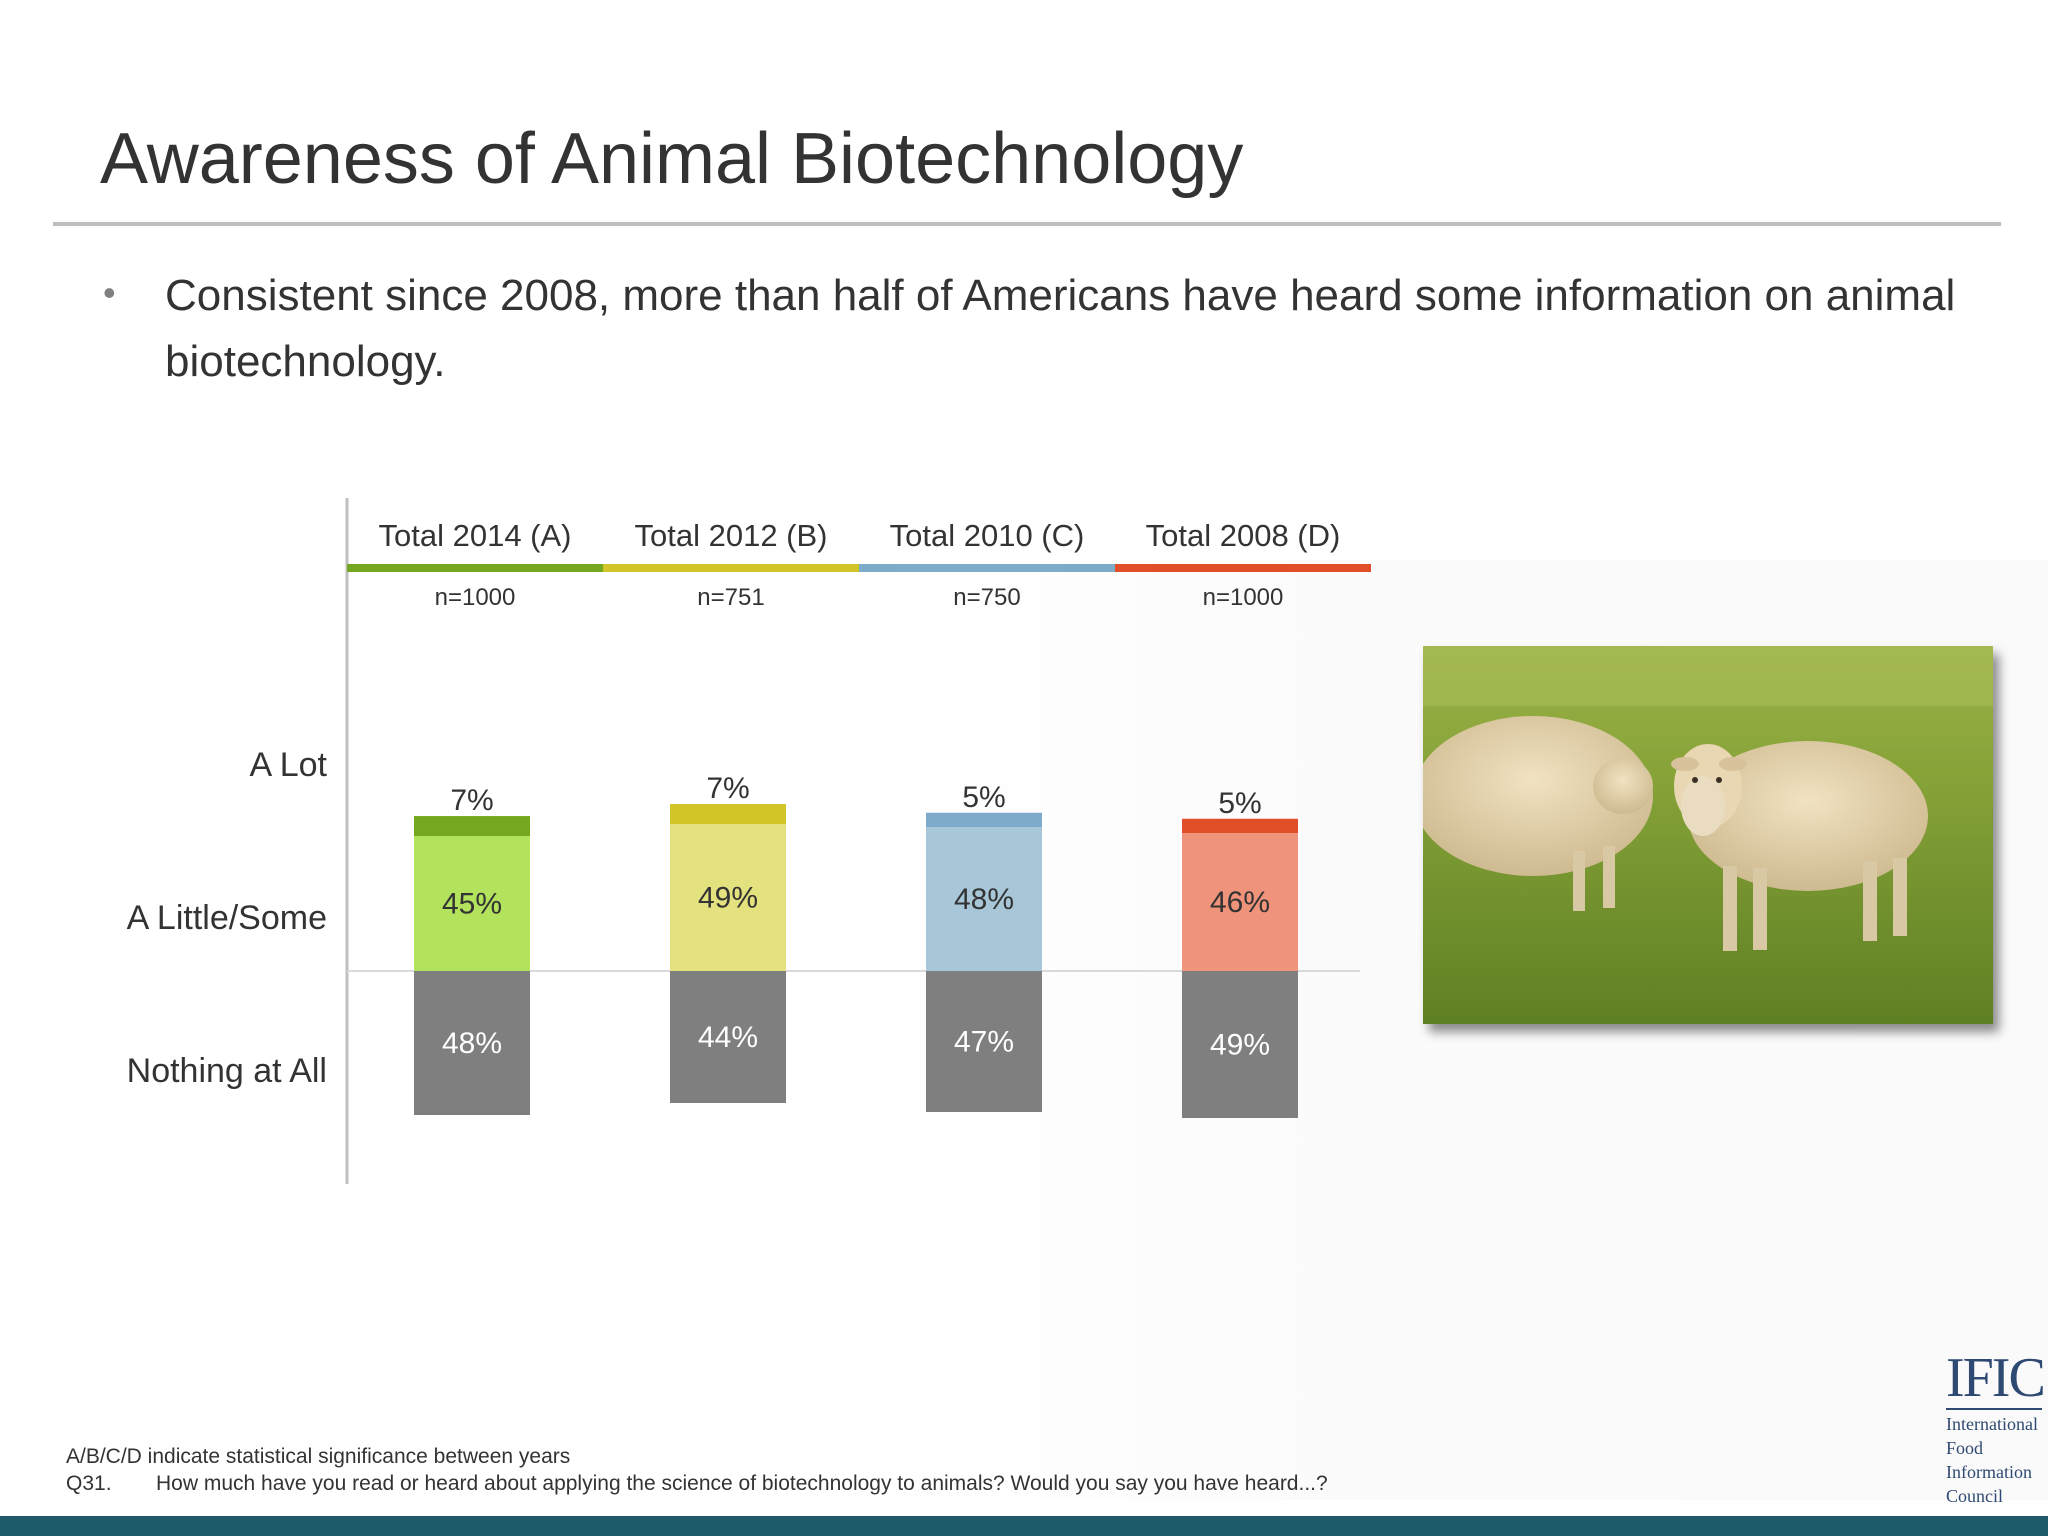 The width and height of the screenshot is (2048, 1536). I want to click on question-id: Q31., so click(89, 1483).